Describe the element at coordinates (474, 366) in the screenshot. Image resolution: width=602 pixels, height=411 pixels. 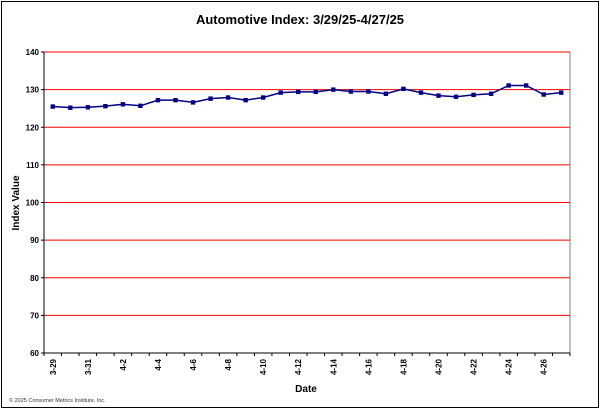
I see `x-tick-label: 4-22` at that location.